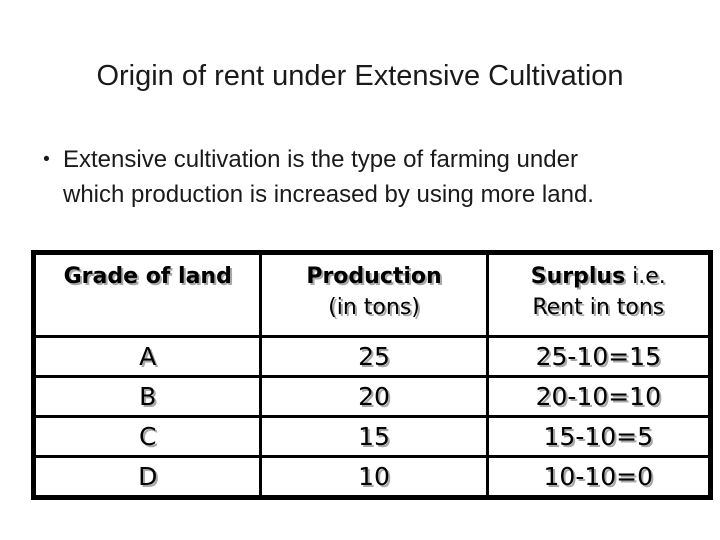  What do you see at coordinates (599, 477) in the screenshot?
I see `surplus-cell: 10-10=0` at bounding box center [599, 477].